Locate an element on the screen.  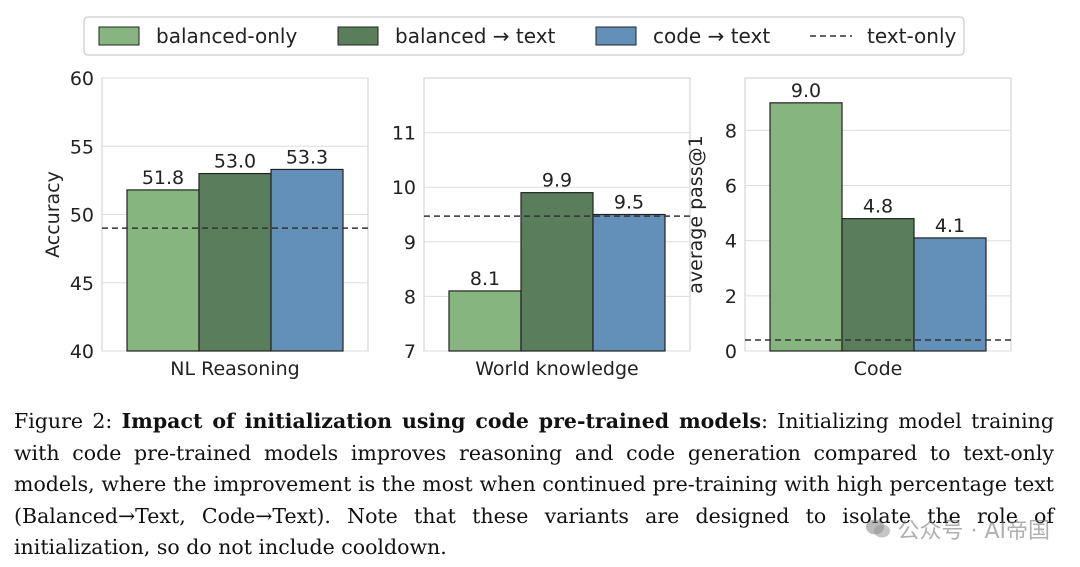
panel-1-ytick-3: 50 is located at coordinates (82, 216).